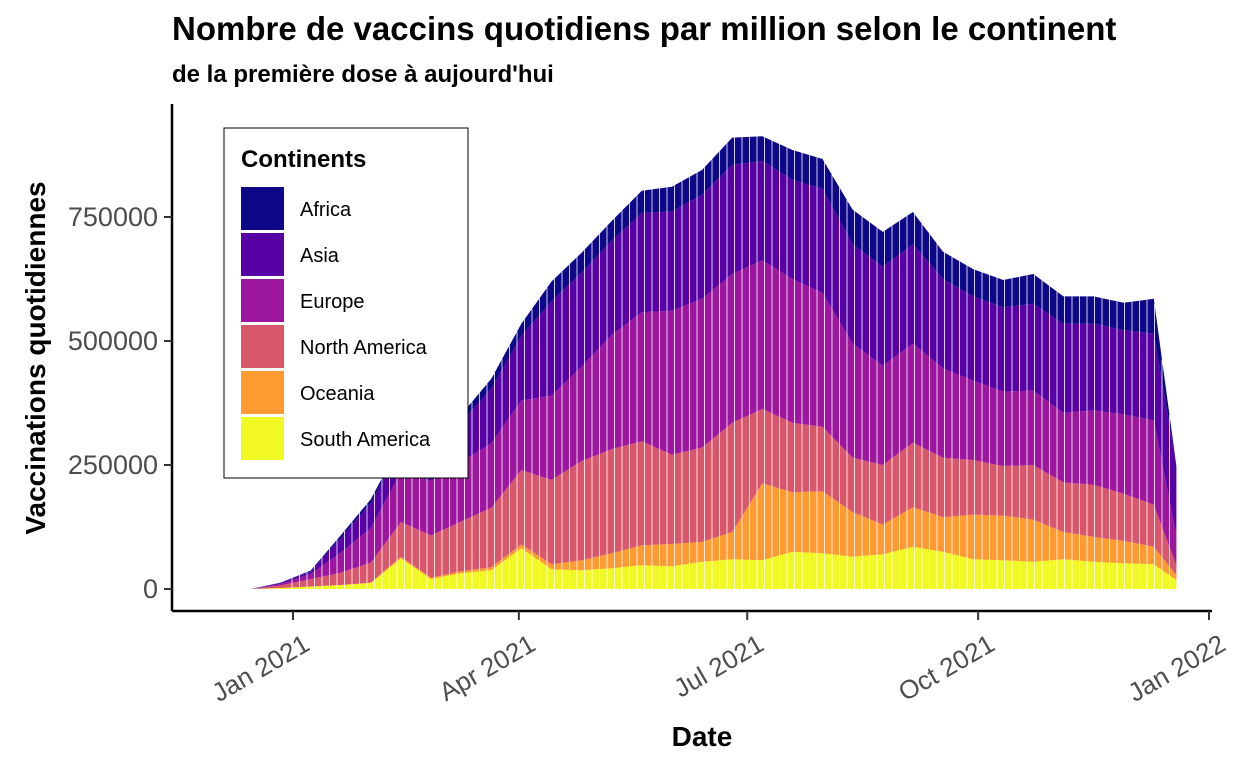 This screenshot has height=768, width=1248. Describe the element at coordinates (113, 465) in the screenshot. I see `y-tick-label: 250000` at that location.